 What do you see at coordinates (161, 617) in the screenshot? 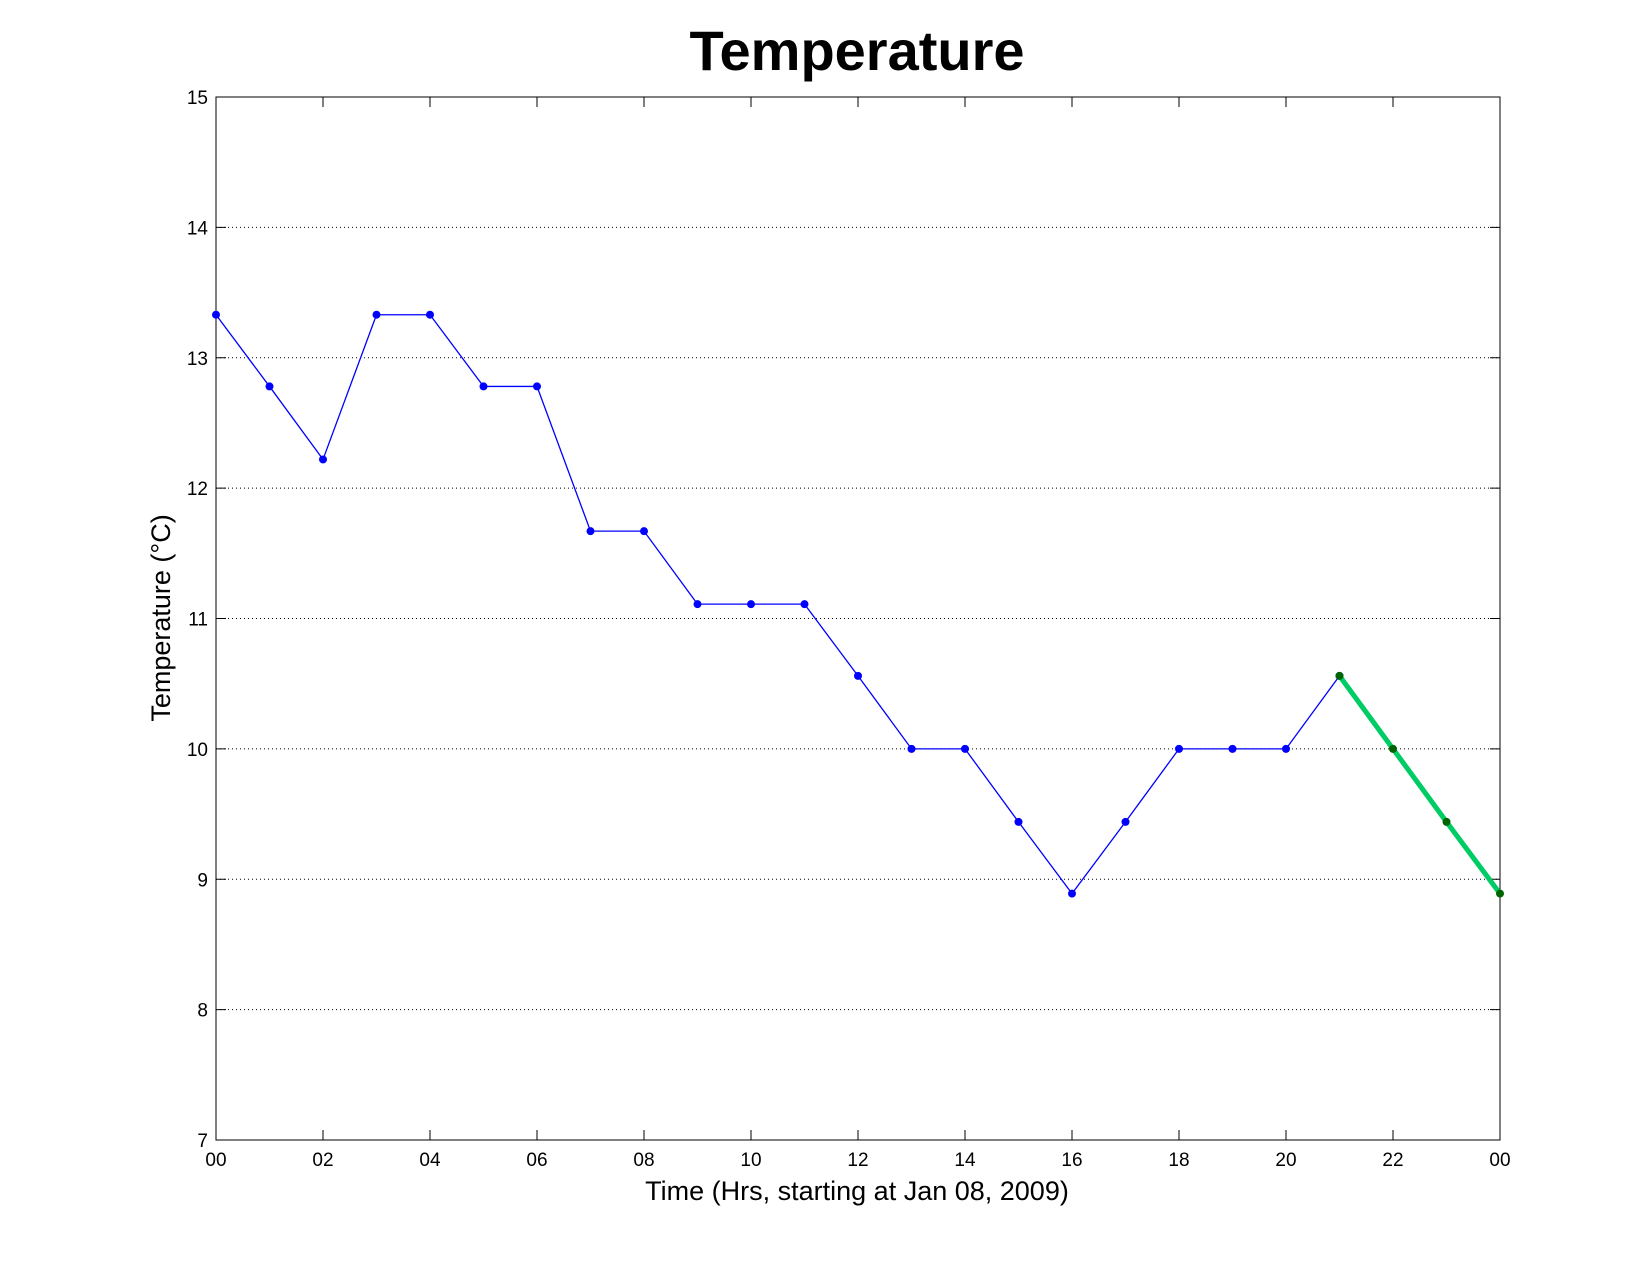
I see `y-axis-label: Temperature (°C)` at bounding box center [161, 617].